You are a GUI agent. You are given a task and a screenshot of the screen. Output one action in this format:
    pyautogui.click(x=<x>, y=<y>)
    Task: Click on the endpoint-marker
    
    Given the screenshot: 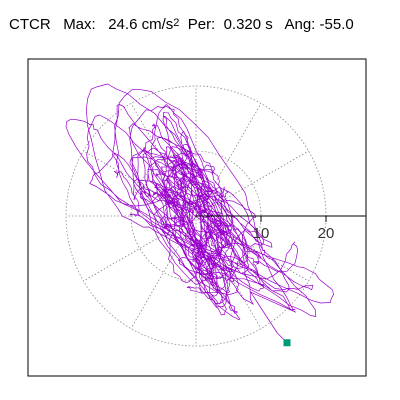 What is the action you would take?
    pyautogui.click(x=287, y=343)
    